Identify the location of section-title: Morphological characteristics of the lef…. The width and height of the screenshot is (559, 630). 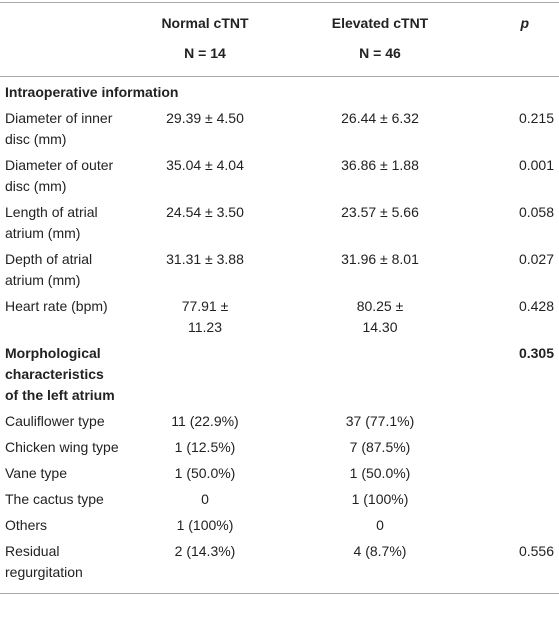
(60, 374).